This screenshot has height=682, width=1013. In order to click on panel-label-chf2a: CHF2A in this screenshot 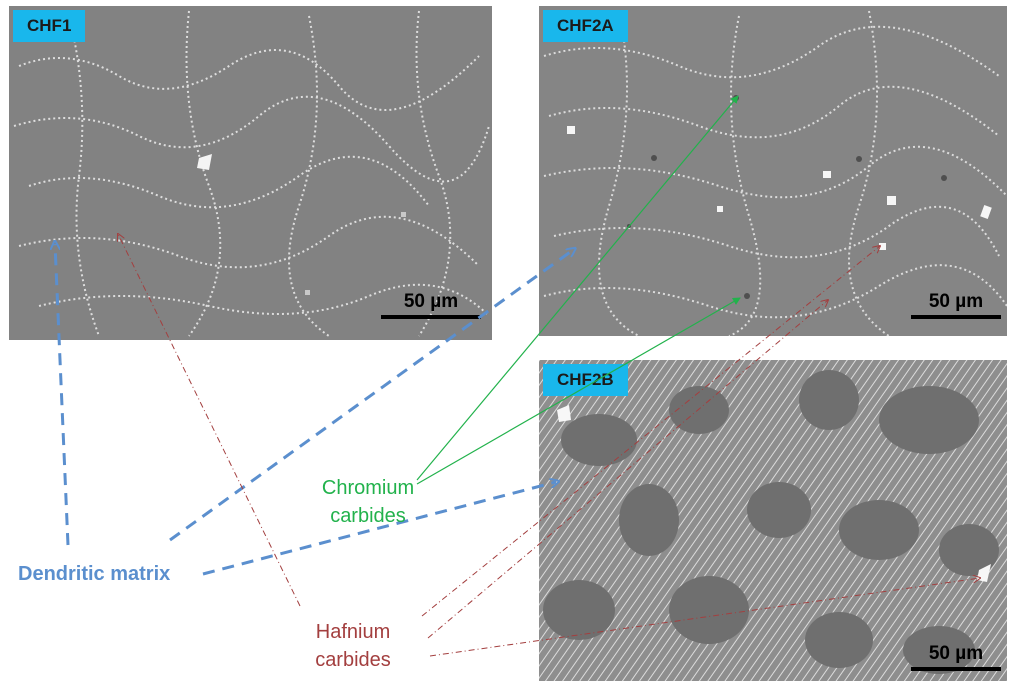, I will do `click(585, 26)`.